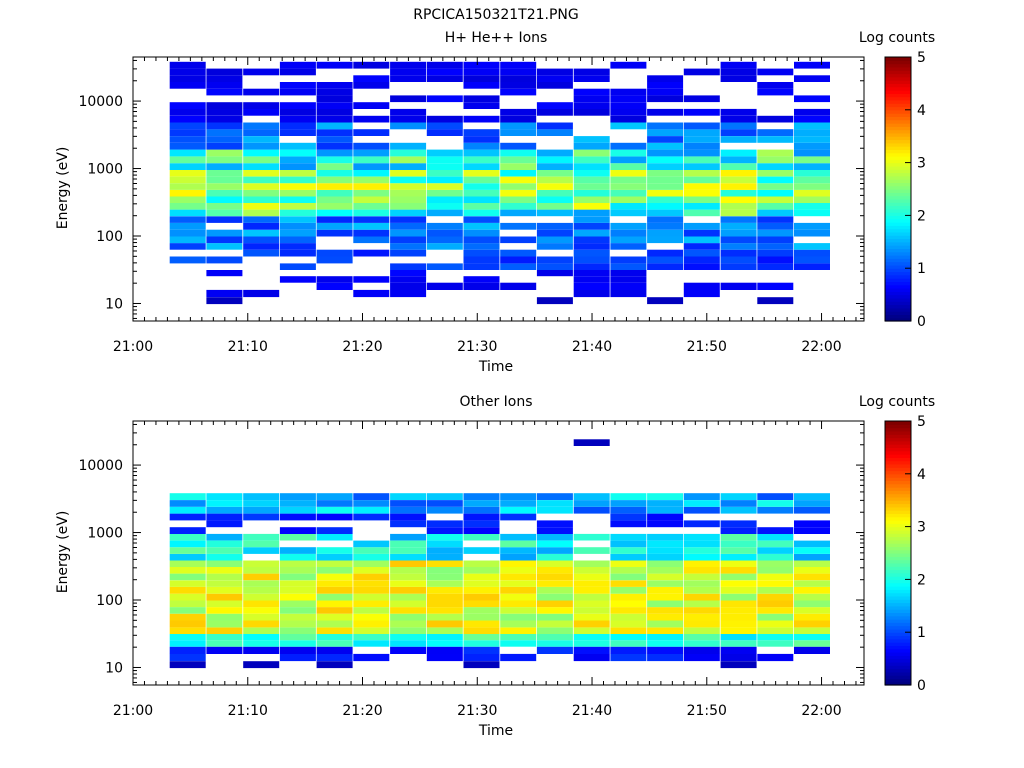  What do you see at coordinates (921, 475) in the screenshot?
I see `colorbar-tick-label: 4` at bounding box center [921, 475].